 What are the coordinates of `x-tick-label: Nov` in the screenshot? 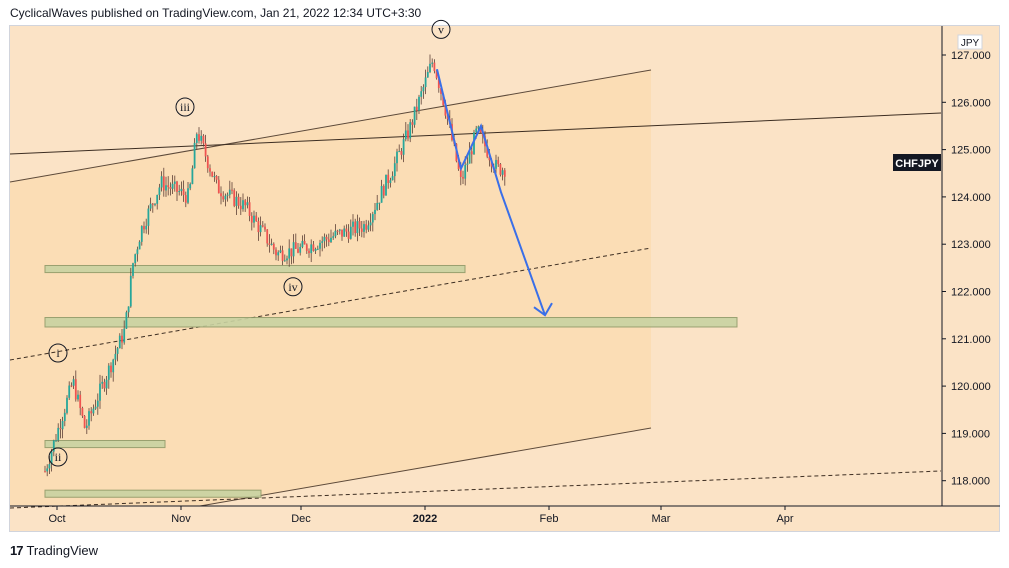 It's located at (181, 519).